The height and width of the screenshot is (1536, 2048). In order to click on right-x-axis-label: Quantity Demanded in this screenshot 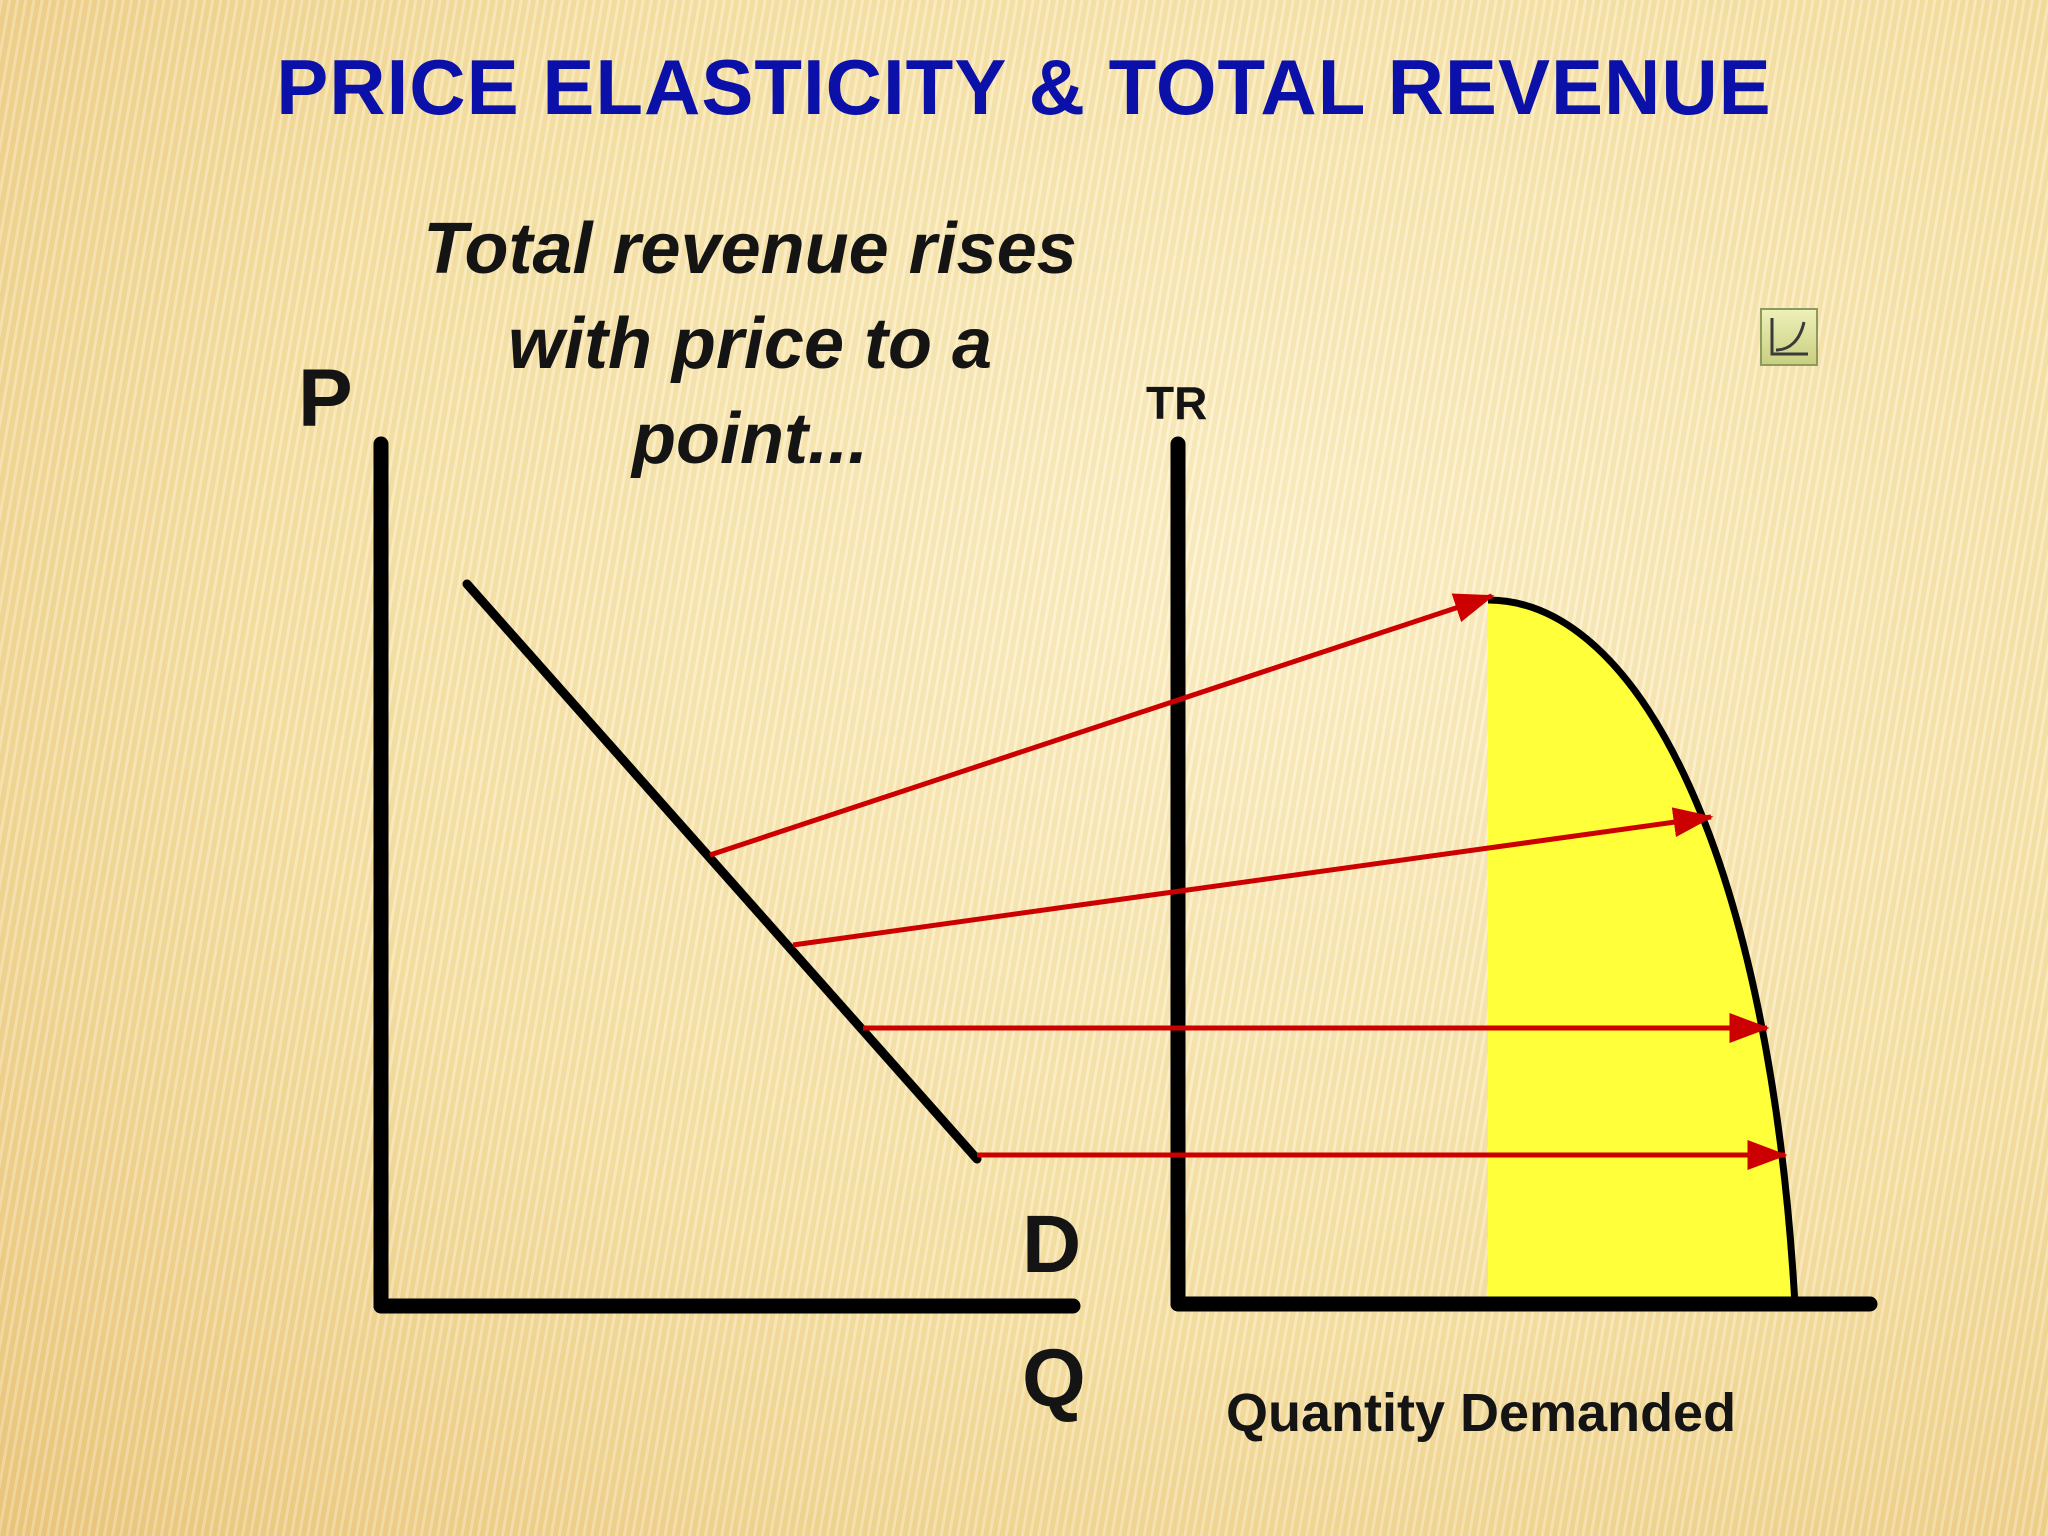, I will do `click(1481, 1413)`.